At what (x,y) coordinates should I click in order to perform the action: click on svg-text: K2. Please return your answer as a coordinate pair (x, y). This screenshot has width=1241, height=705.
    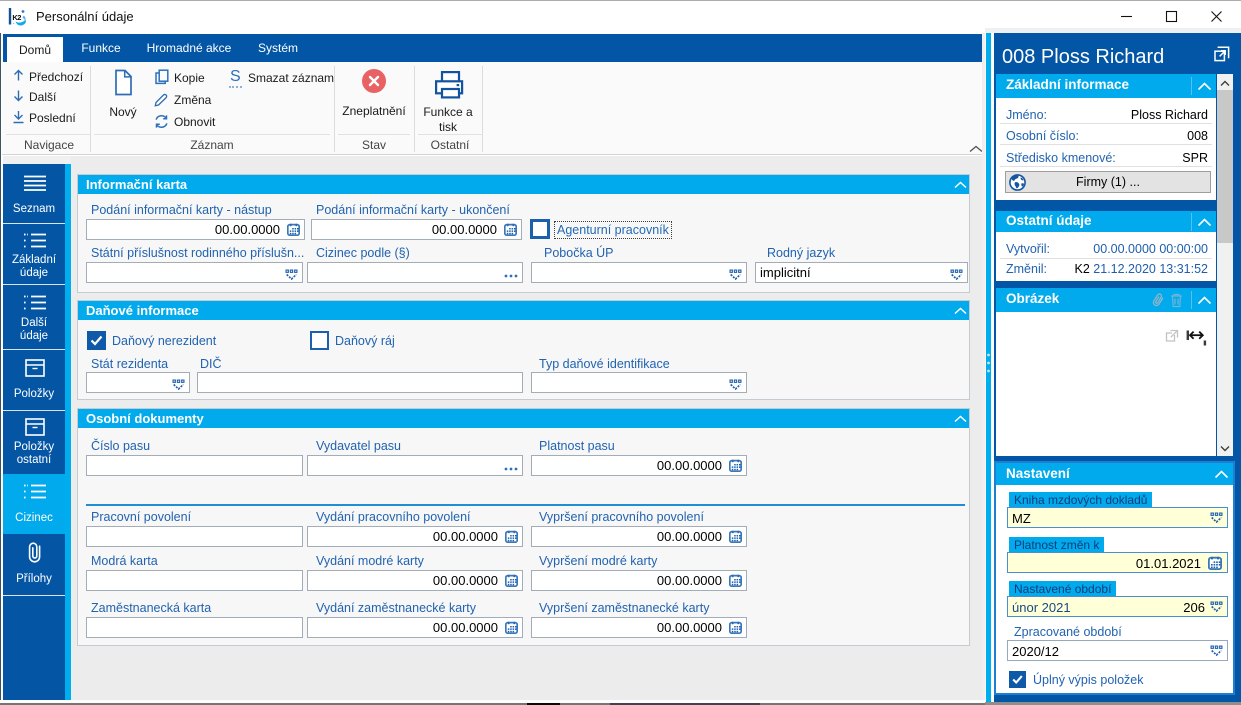
    Looking at the image, I should click on (16, 17).